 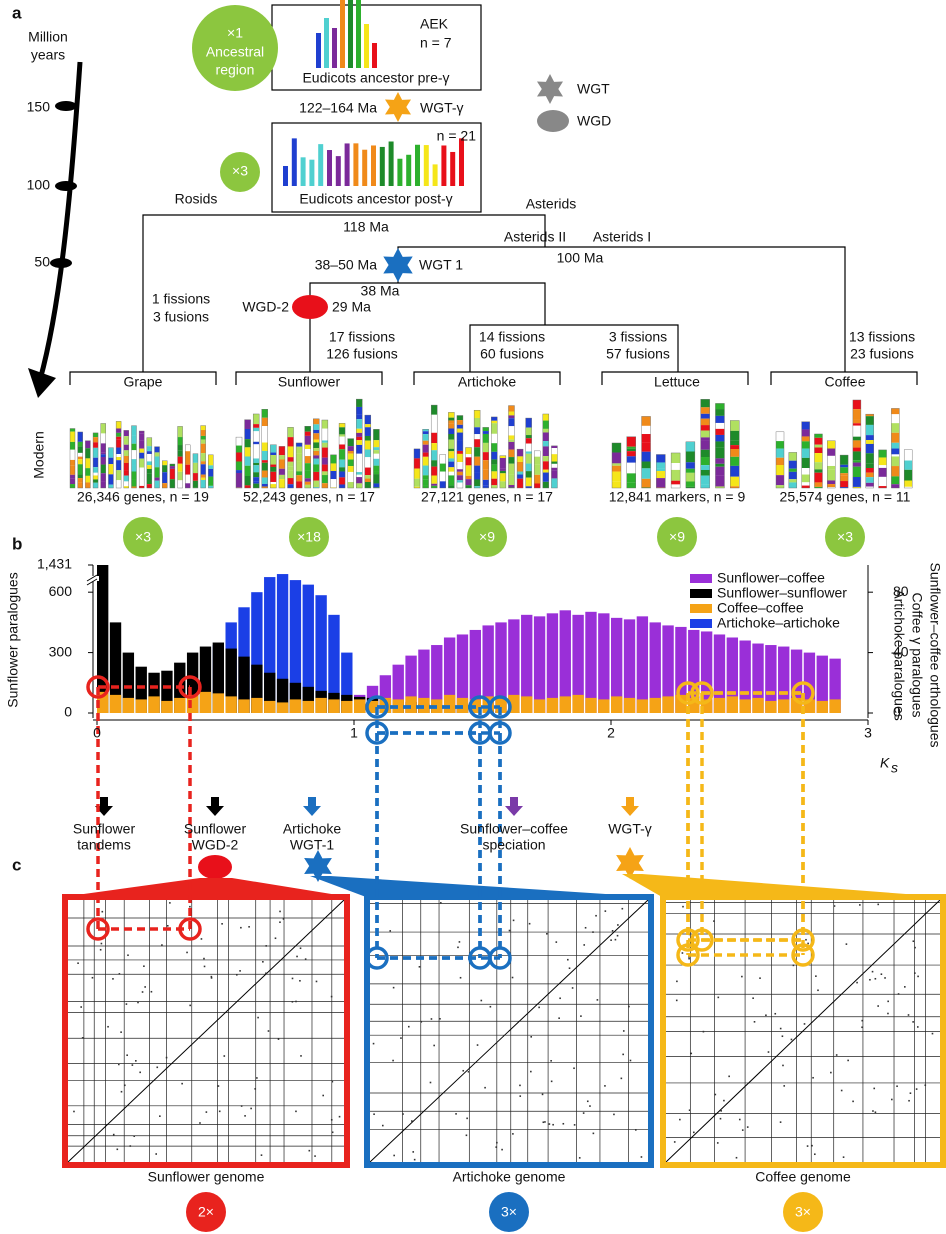 I want to click on genes-label: 25,574 genes, n = 11, so click(x=845, y=497).